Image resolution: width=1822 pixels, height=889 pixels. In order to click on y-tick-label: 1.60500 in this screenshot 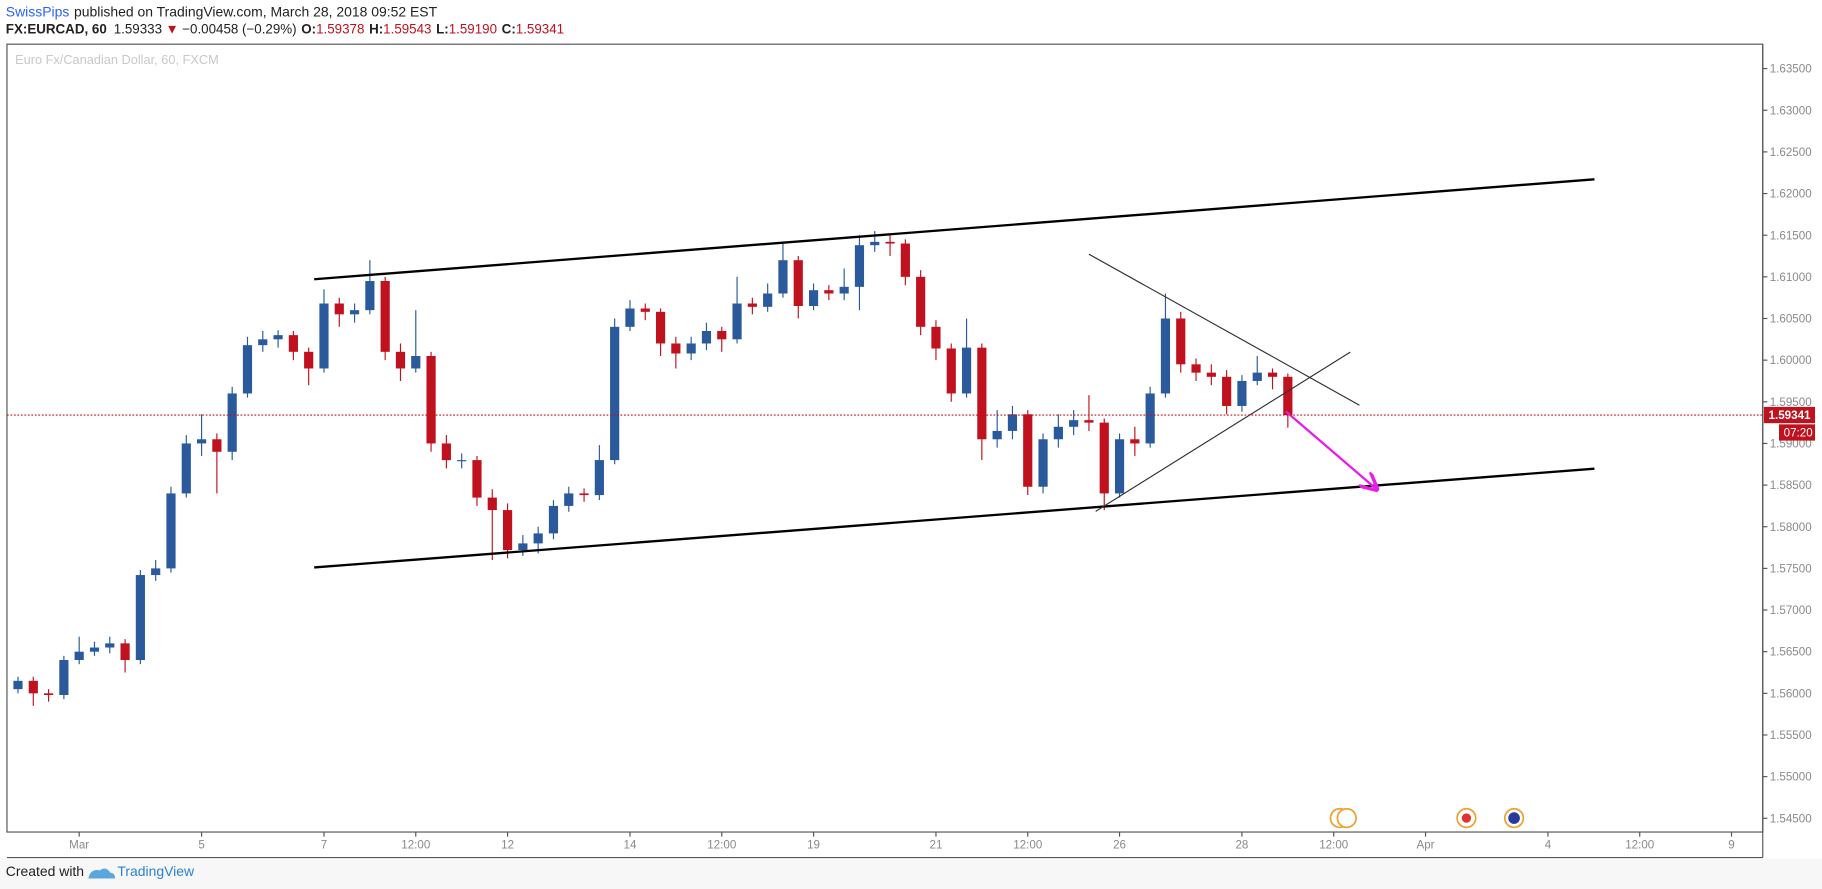, I will do `click(1791, 319)`.